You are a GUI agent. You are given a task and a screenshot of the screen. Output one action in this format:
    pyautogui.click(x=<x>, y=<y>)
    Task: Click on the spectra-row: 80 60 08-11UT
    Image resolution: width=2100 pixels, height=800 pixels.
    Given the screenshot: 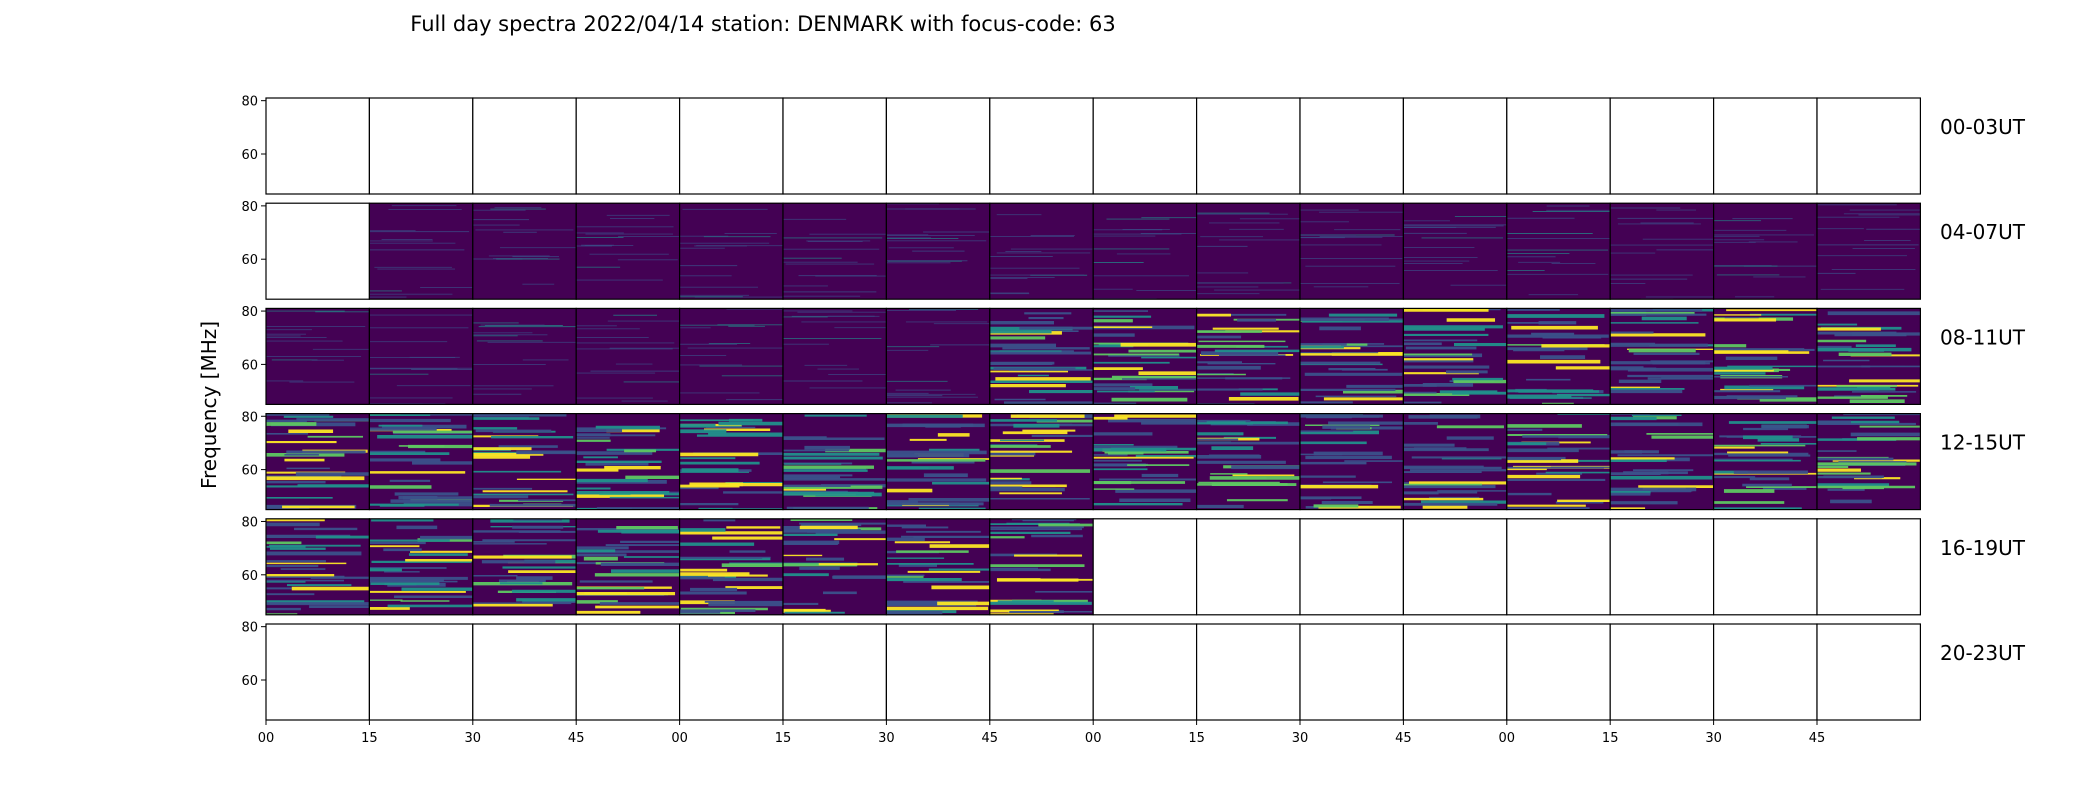 What is the action you would take?
    pyautogui.click(x=1133, y=355)
    